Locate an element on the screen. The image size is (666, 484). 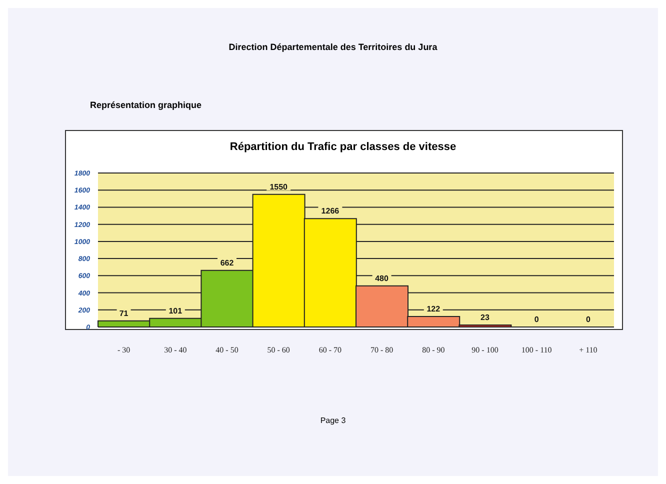
data-label: 1266 is located at coordinates (330, 211).